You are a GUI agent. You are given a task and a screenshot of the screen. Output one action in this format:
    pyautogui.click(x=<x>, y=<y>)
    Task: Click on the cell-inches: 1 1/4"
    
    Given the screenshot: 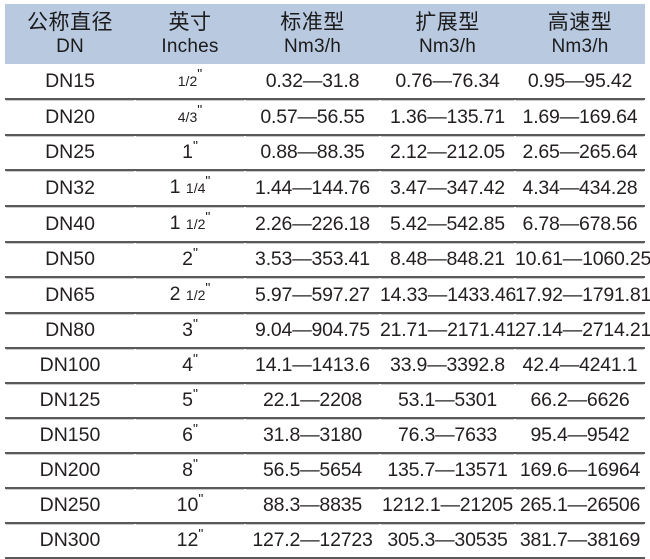 What is the action you would take?
    pyautogui.click(x=190, y=188)
    